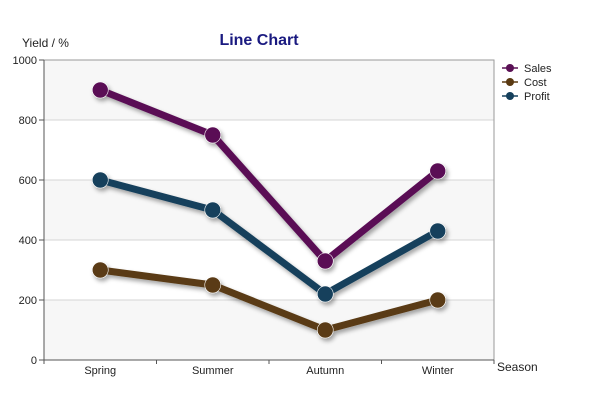  I want to click on x-tick-label: Summer, so click(213, 371).